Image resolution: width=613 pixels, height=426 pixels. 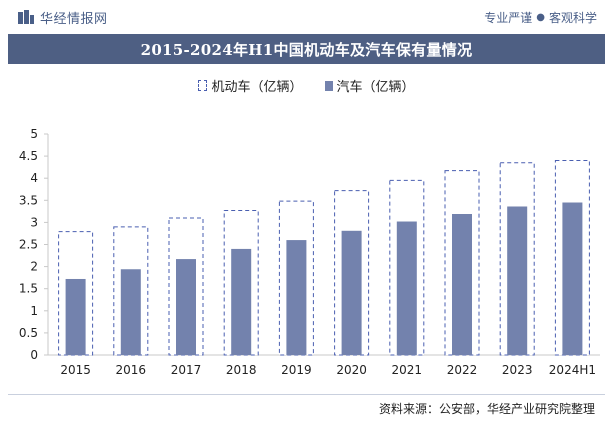 What do you see at coordinates (257, 87) in the screenshot?
I see `legend-label-motor-vehicles: 机动车（亿辆）` at bounding box center [257, 87].